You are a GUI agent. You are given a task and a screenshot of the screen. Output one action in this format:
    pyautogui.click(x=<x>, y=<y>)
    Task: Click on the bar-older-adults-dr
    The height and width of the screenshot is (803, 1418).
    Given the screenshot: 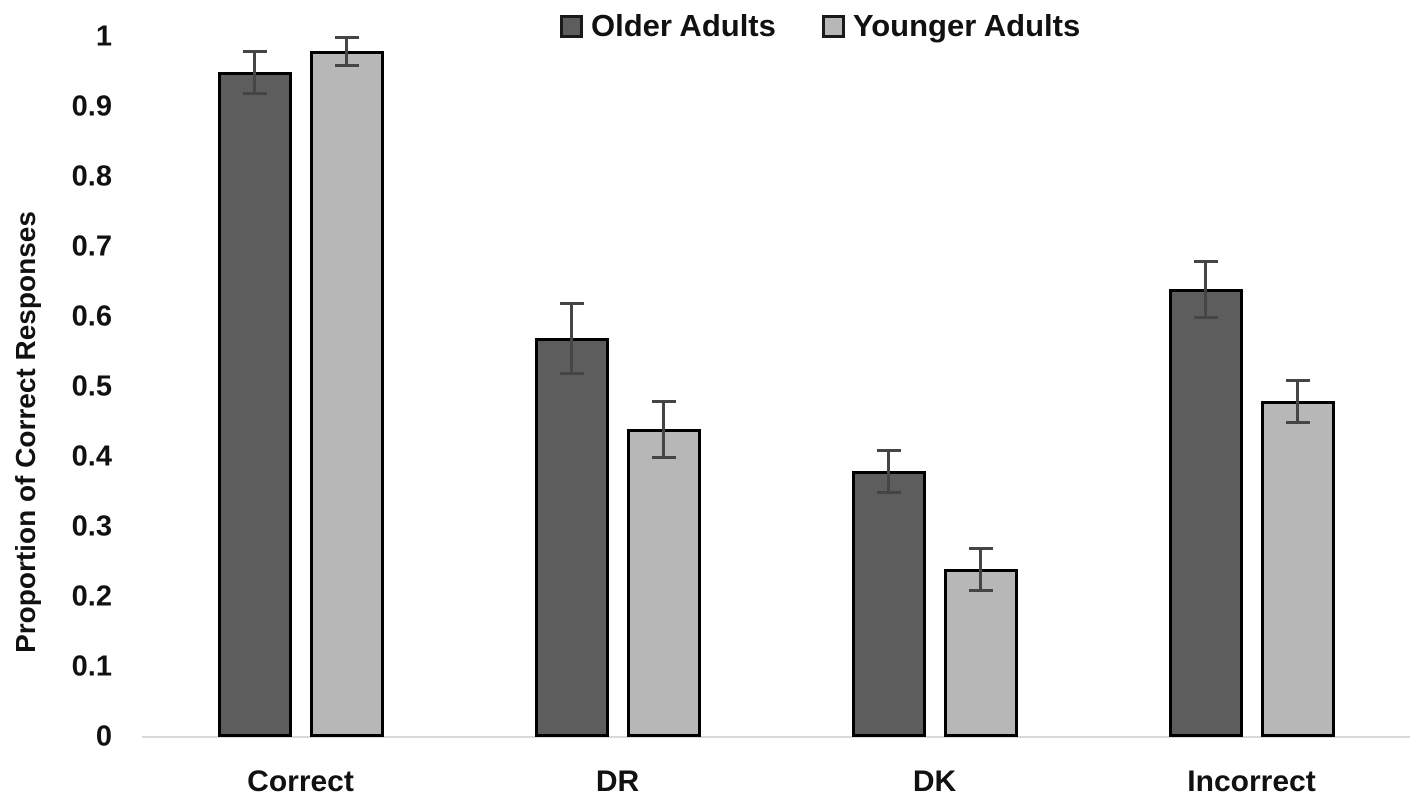 What is the action you would take?
    pyautogui.click(x=571, y=537)
    